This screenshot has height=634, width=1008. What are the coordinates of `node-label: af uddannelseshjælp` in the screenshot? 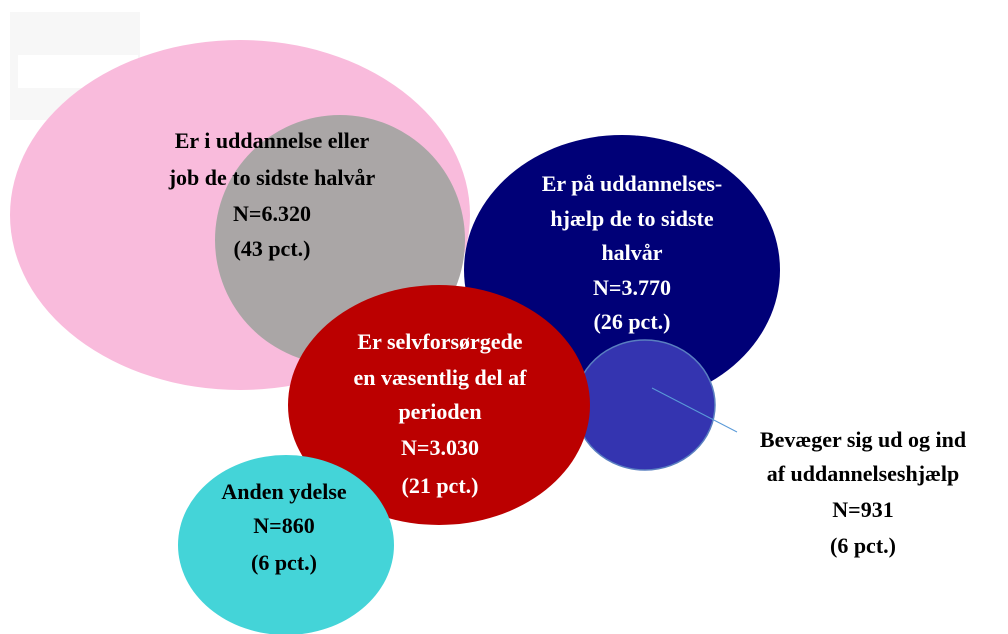 It's located at (863, 473).